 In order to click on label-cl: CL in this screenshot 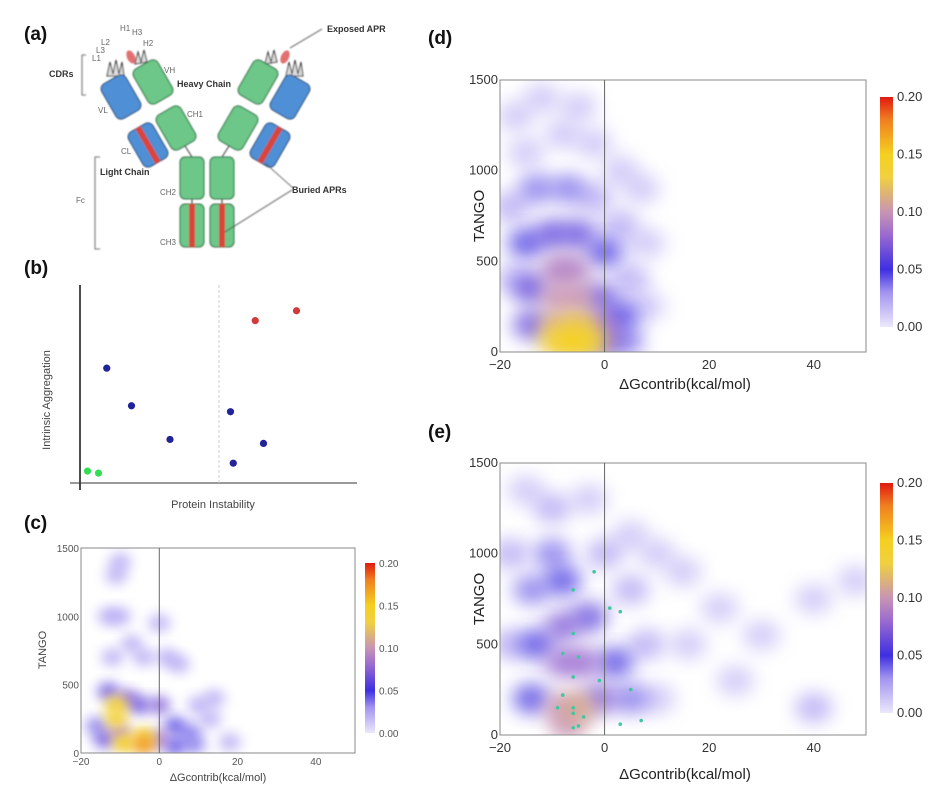, I will do `click(126, 151)`.